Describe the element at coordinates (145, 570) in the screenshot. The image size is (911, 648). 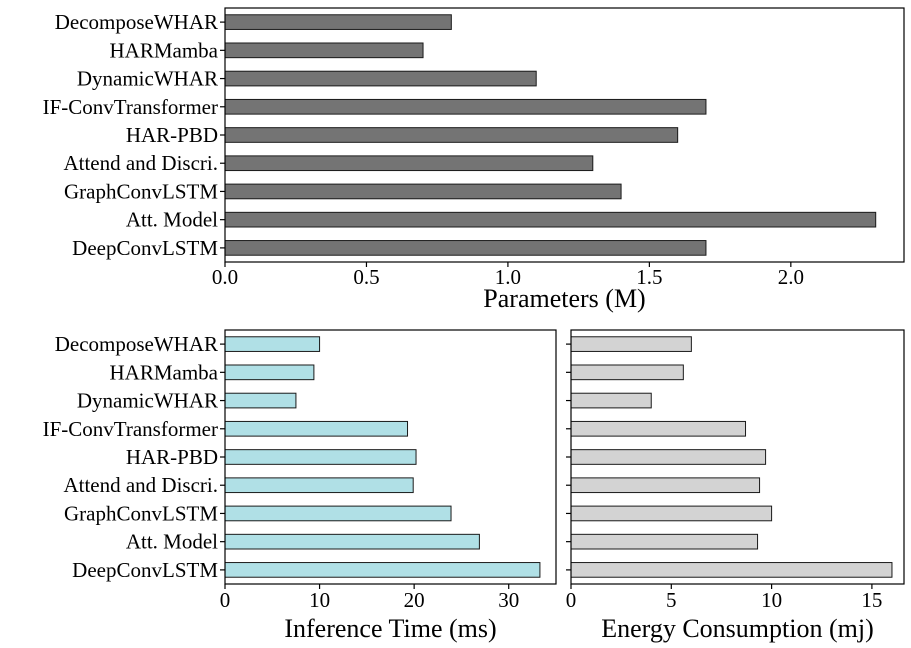
I see `inference-time-category-label-8: DeepConvLSTM` at that location.